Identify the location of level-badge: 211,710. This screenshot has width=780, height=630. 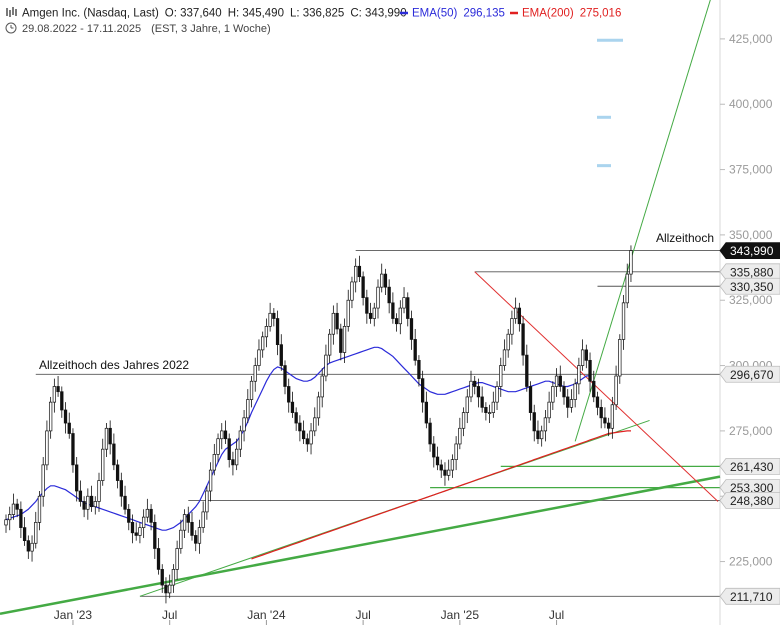
(749, 596).